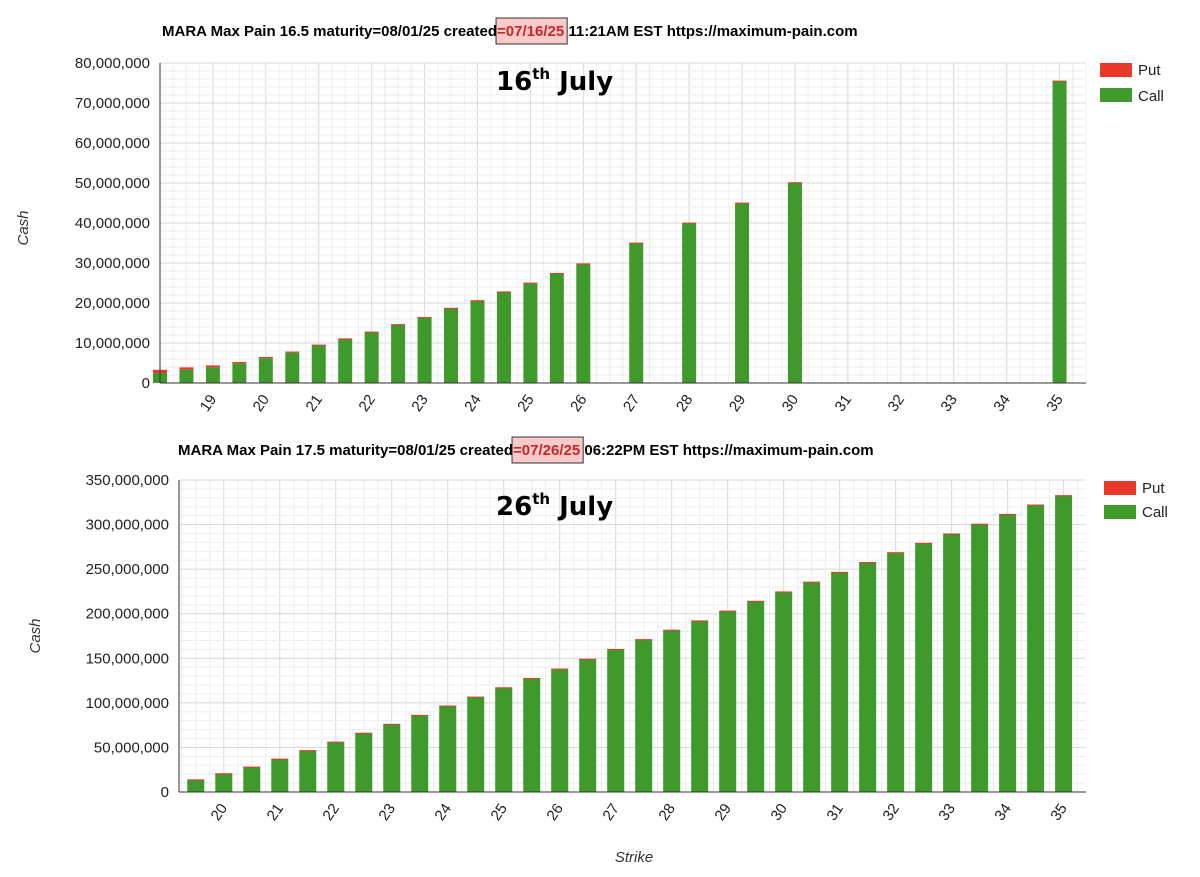 The height and width of the screenshot is (877, 1200). I want to click on y-tick-label: 10,000,000, so click(112, 343).